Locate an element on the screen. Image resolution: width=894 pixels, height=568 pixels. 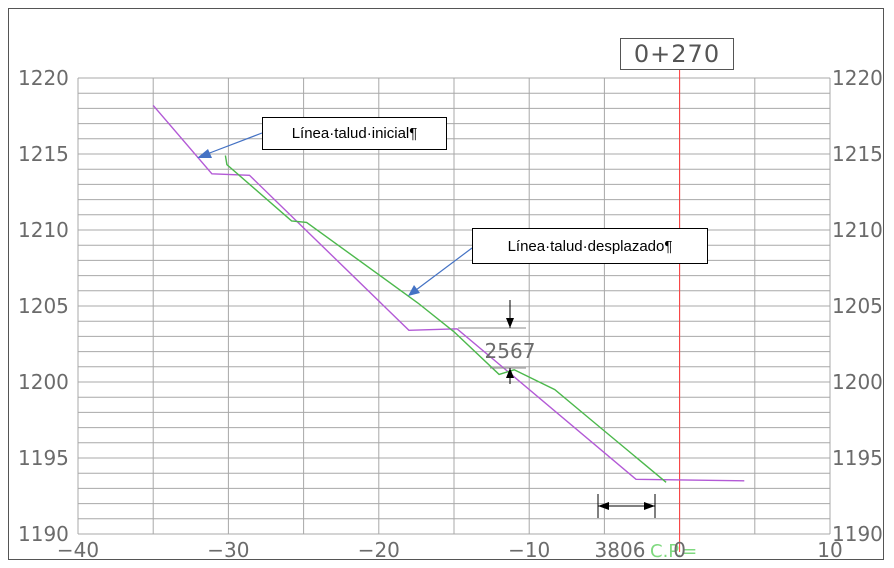
y-tick-label-right: 1210 is located at coordinates (857, 230).